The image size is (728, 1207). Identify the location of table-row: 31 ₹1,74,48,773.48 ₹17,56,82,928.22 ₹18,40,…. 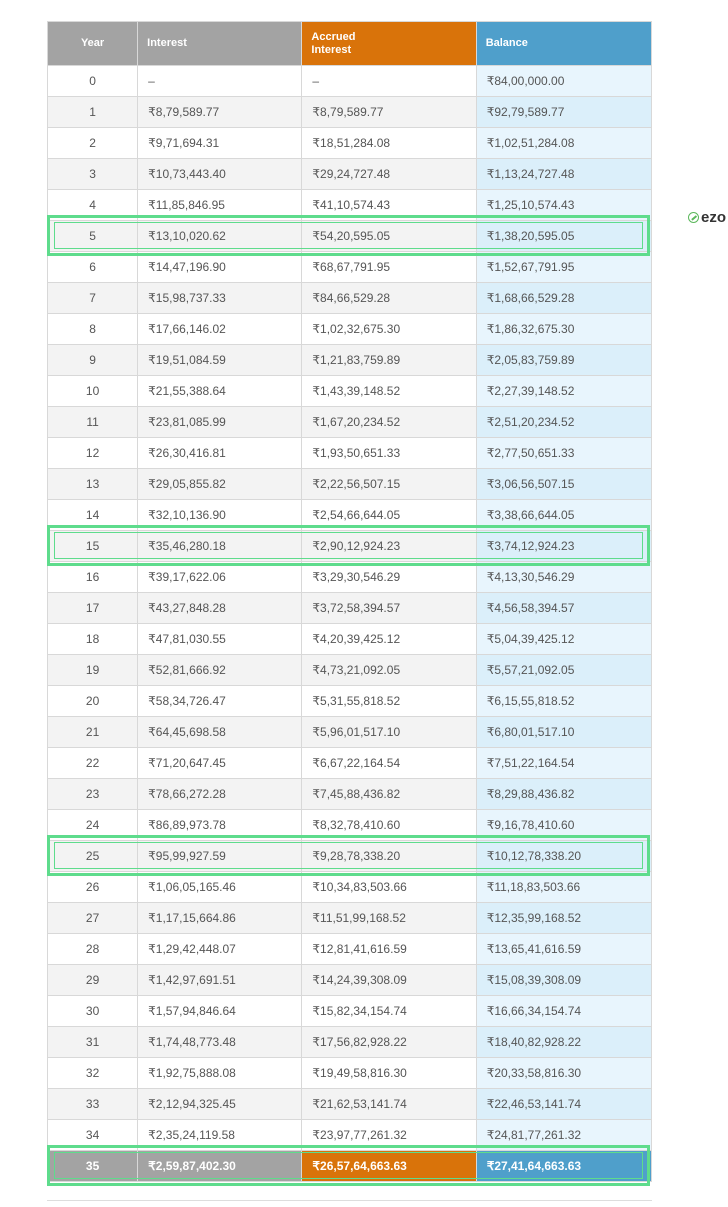
(349, 1042).